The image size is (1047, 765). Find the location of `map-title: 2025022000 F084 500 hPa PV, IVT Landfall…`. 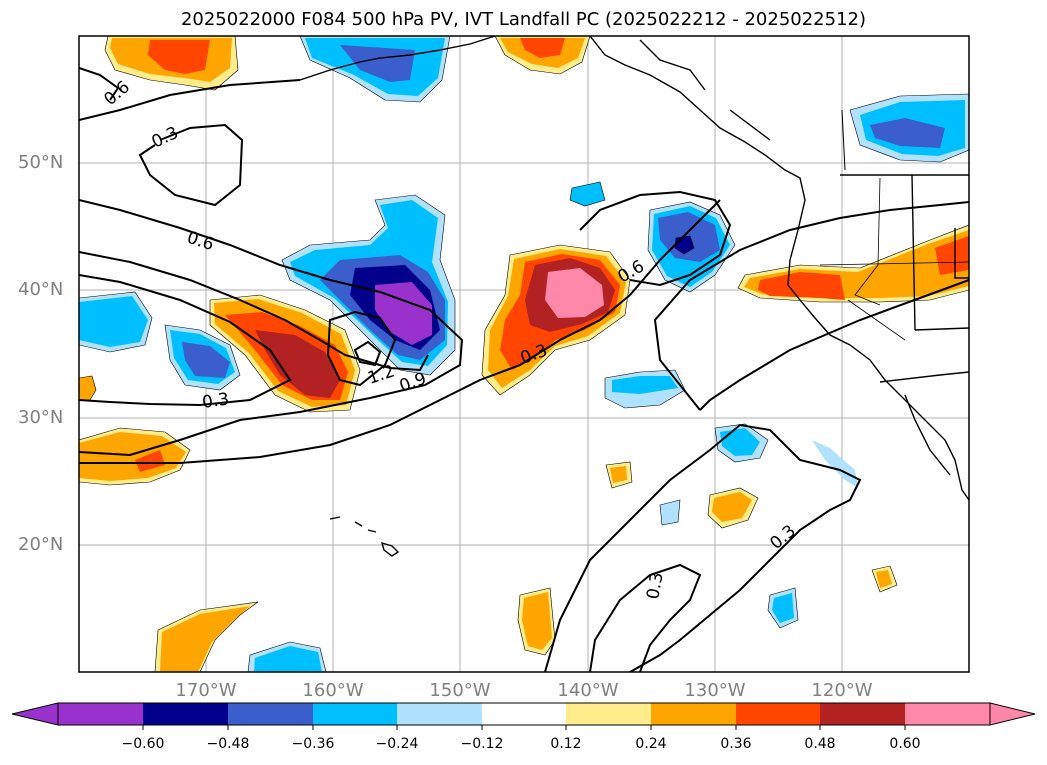

map-title: 2025022000 F084 500 hPa PV, IVT Landfall… is located at coordinates (523, 19).